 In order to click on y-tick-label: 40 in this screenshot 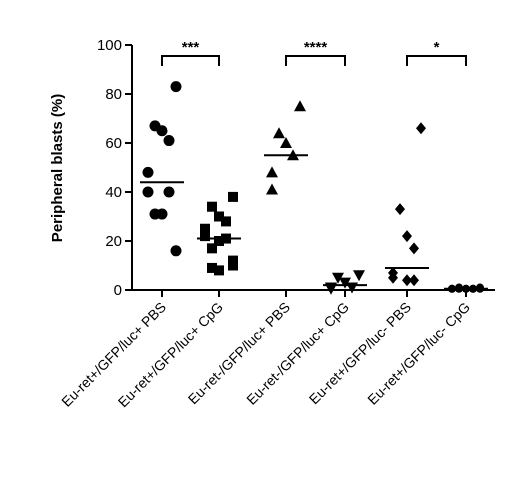, I will do `click(113, 192)`.